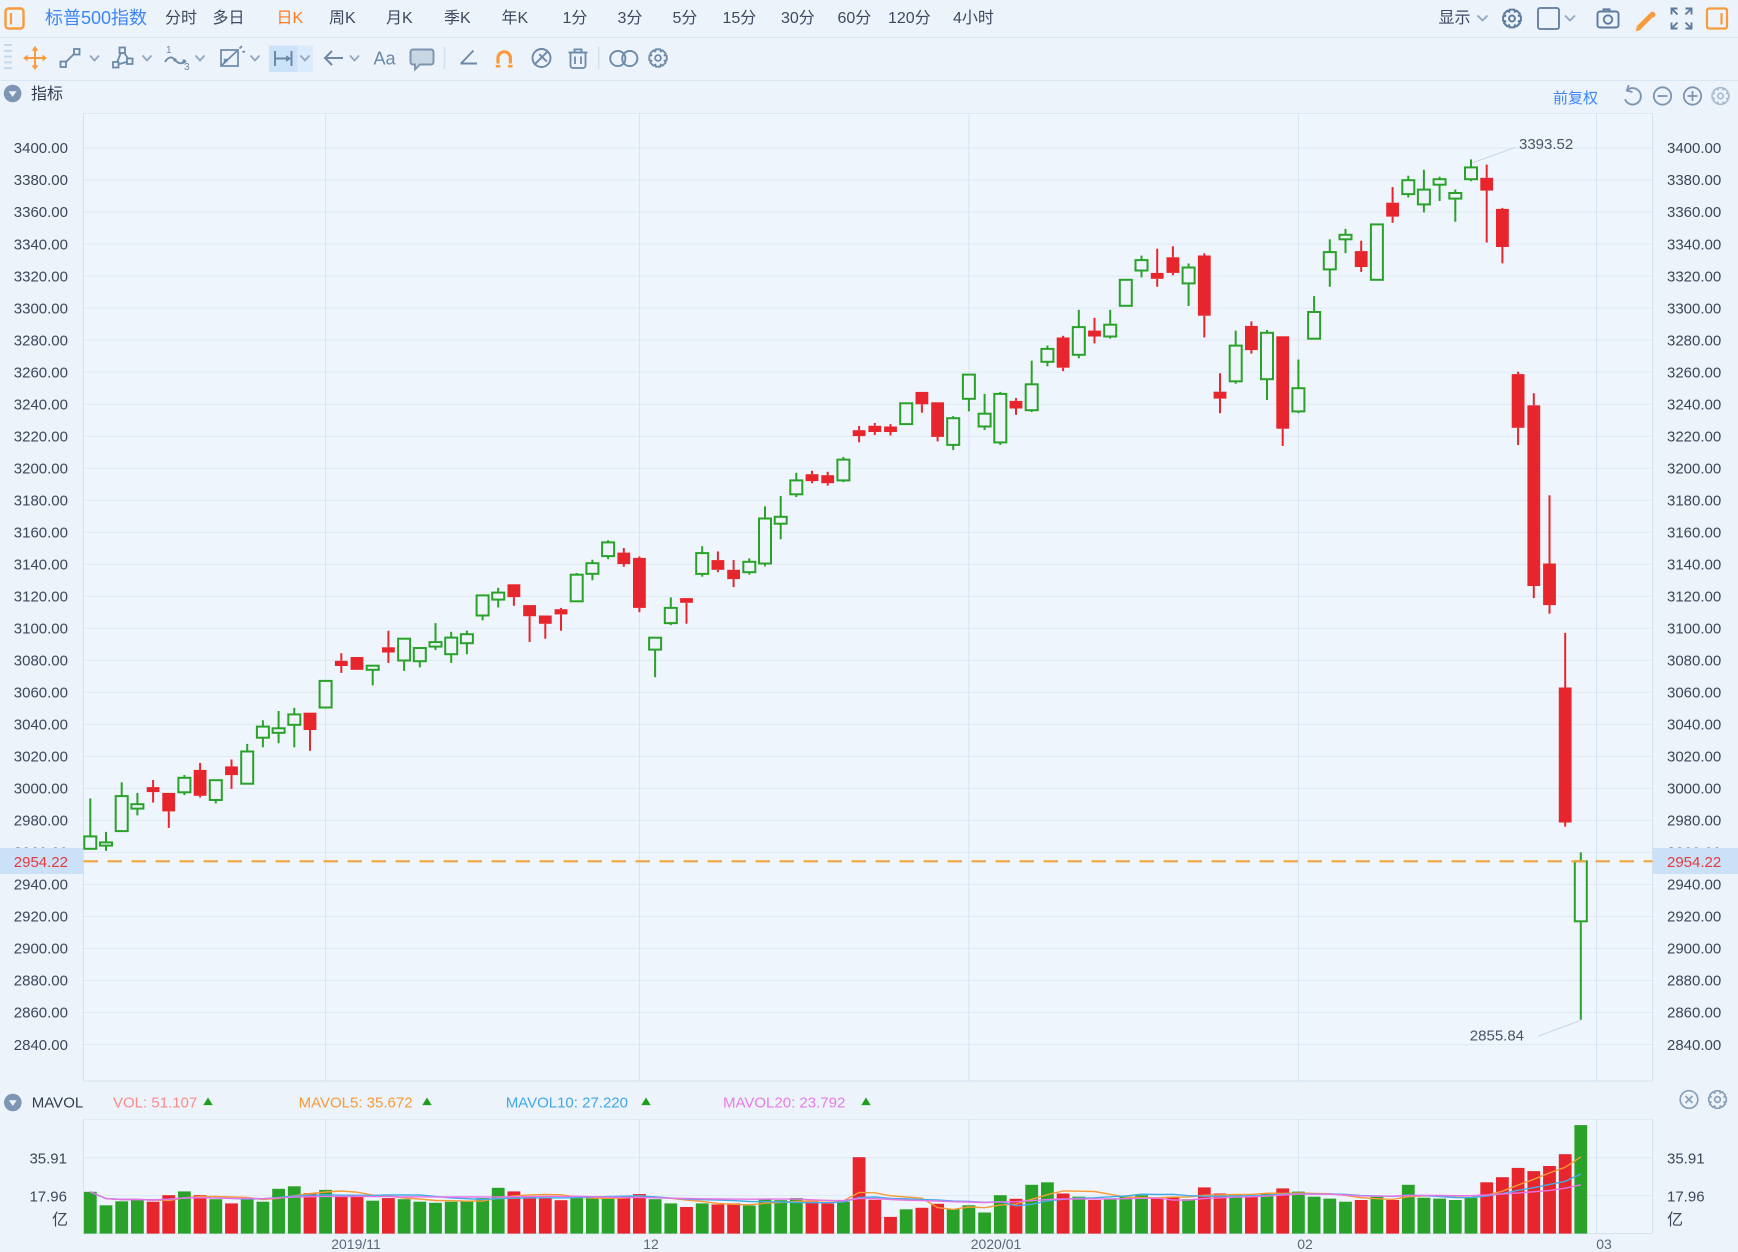 Image resolution: width=1738 pixels, height=1252 pixels. What do you see at coordinates (1497, 1035) in the screenshot?
I see `svg-text: 2855.84` at bounding box center [1497, 1035].